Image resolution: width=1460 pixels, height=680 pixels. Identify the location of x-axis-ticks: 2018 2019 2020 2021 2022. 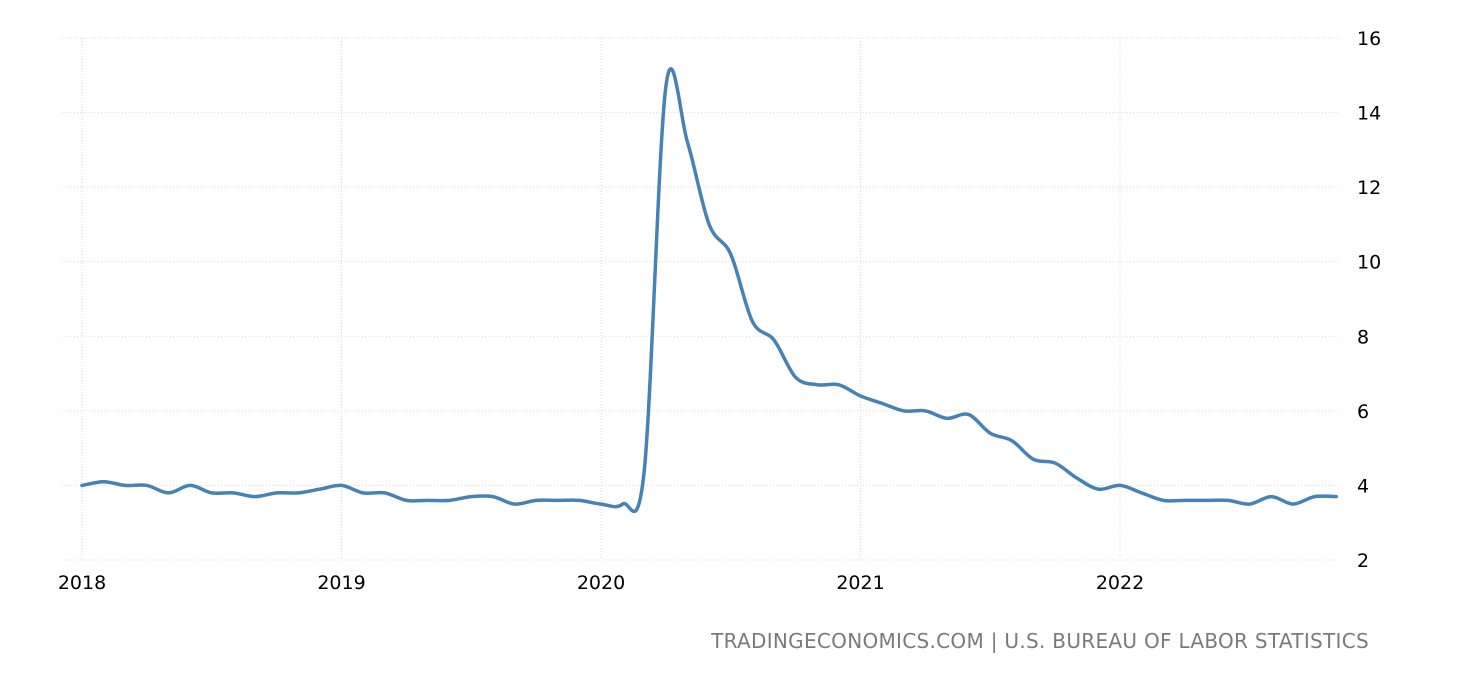
(601, 583).